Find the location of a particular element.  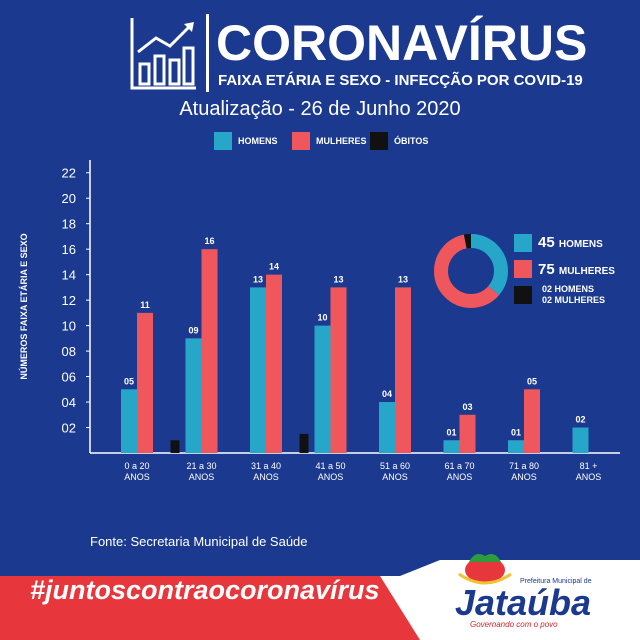

summary-men: 45 HOMENS is located at coordinates (570, 242).